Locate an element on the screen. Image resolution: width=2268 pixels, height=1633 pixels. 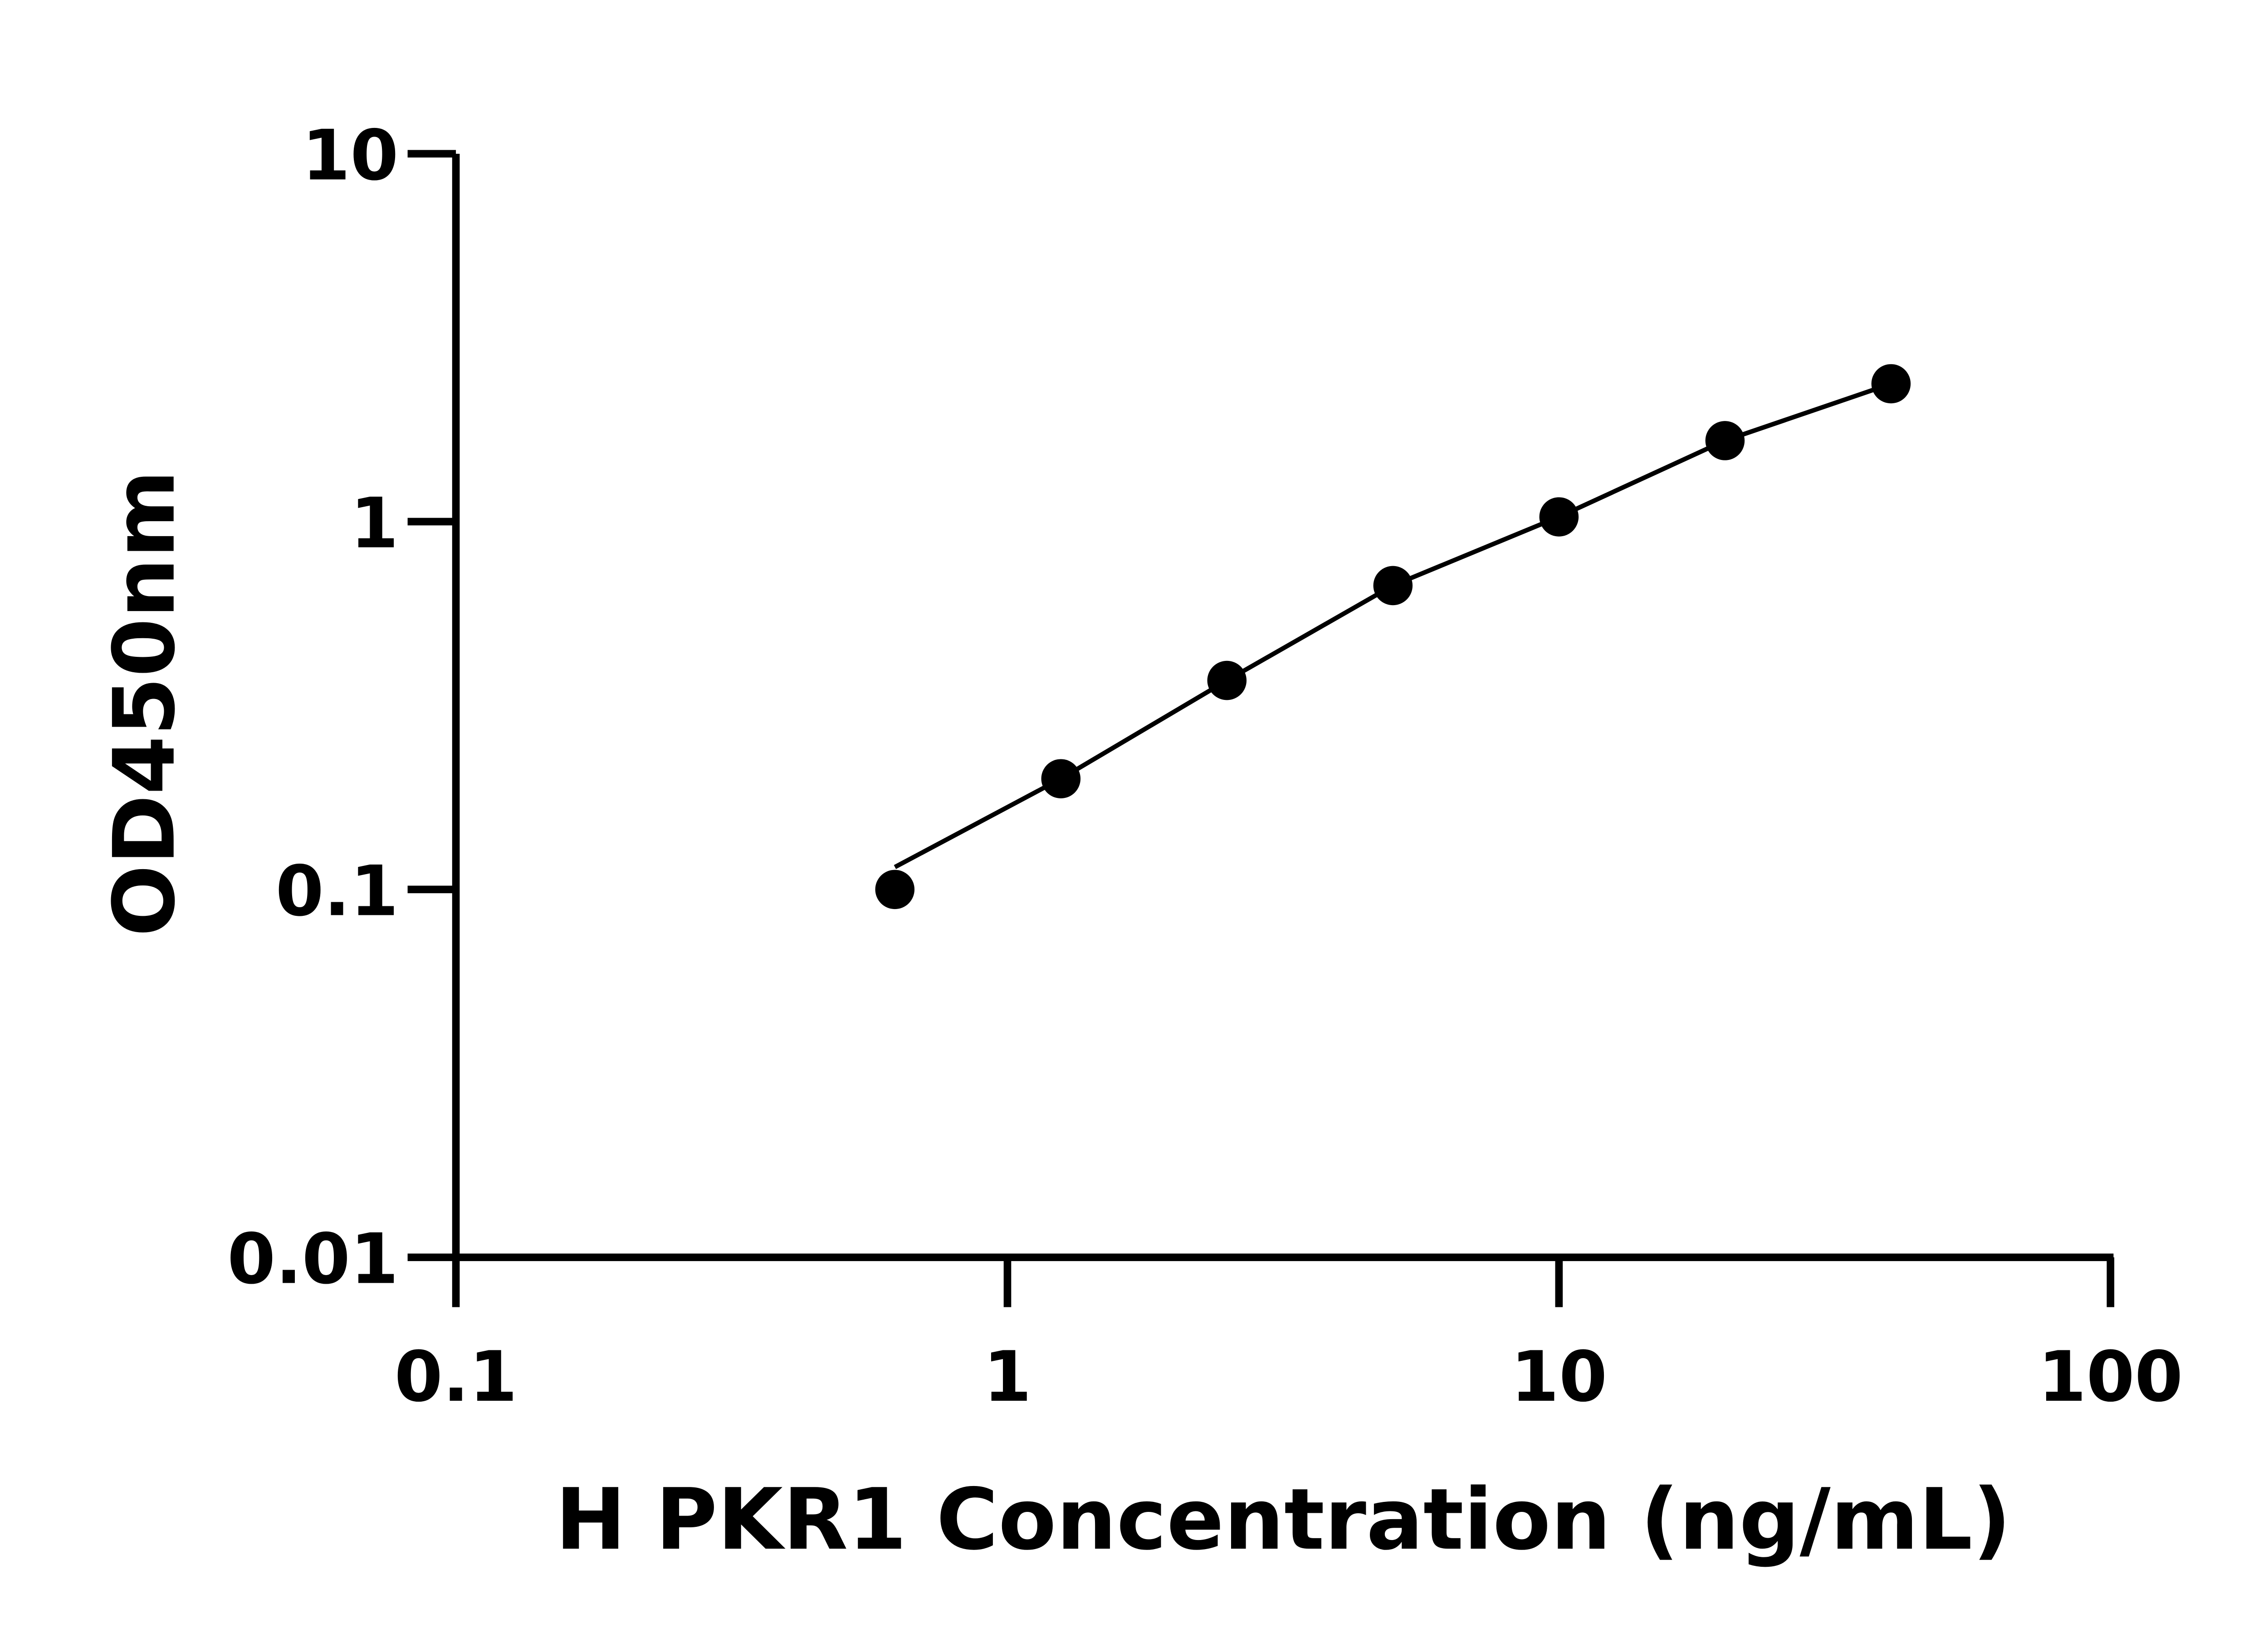
y-axis-label: OD450nm is located at coordinates (144, 703).